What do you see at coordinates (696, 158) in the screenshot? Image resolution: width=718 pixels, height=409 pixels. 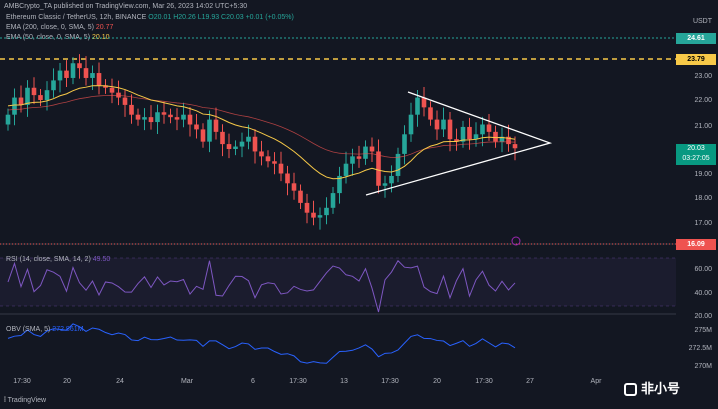 I see `bar-countdown: 03:27:05` at bounding box center [696, 158].